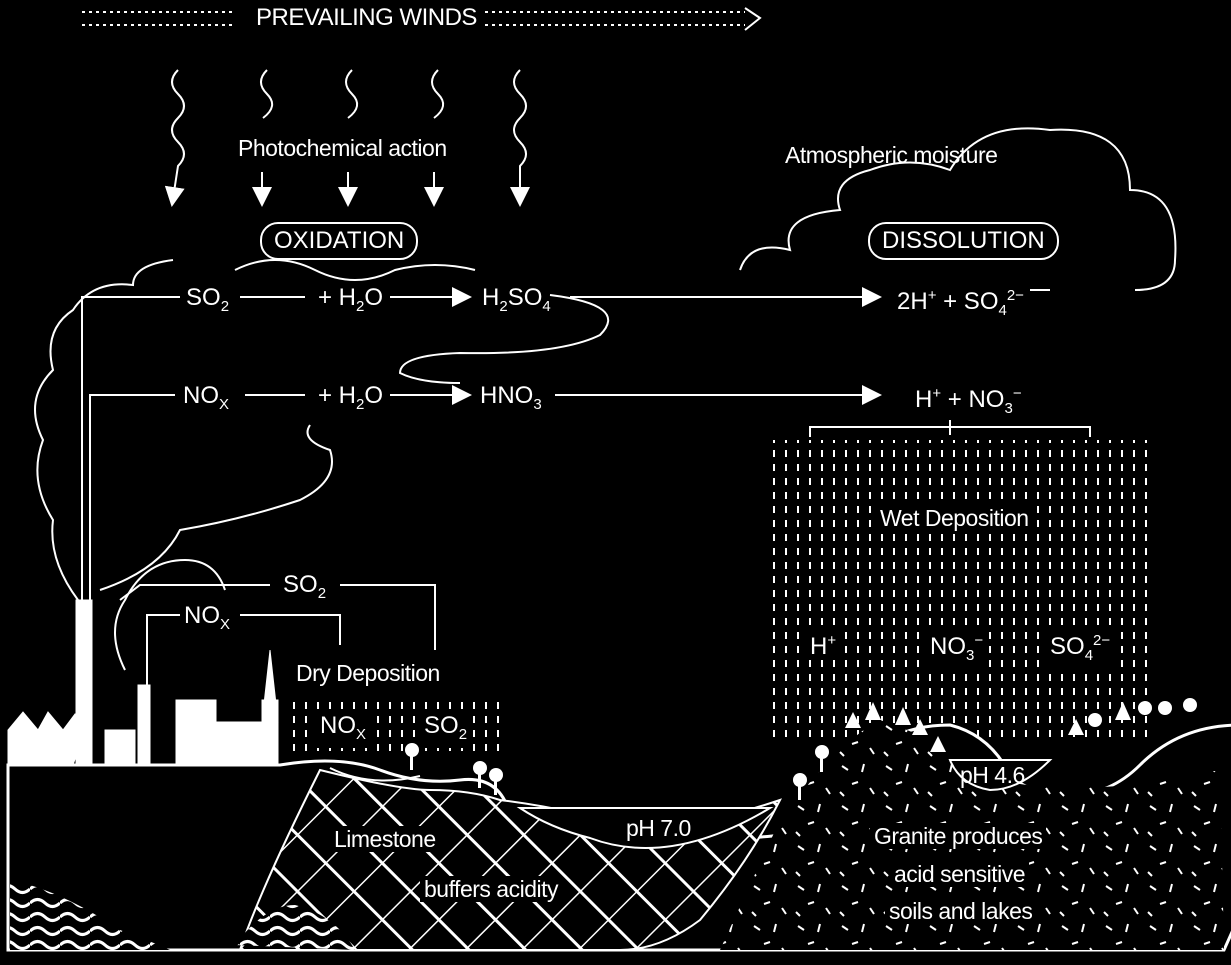  I want to click on hno3-label: HNO3, so click(511, 397).